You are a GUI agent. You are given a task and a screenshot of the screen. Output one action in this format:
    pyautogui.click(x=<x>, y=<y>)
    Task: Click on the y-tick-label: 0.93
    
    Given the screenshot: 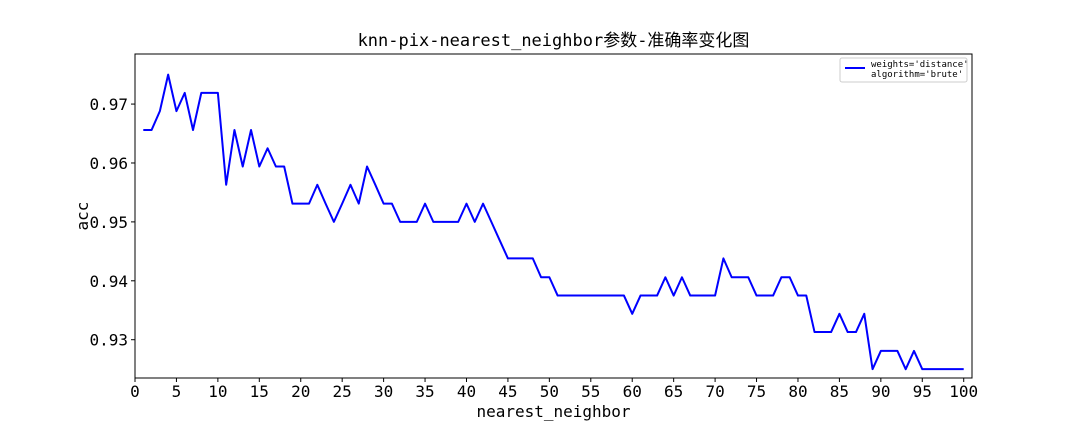 What is the action you would take?
    pyautogui.click(x=108, y=340)
    